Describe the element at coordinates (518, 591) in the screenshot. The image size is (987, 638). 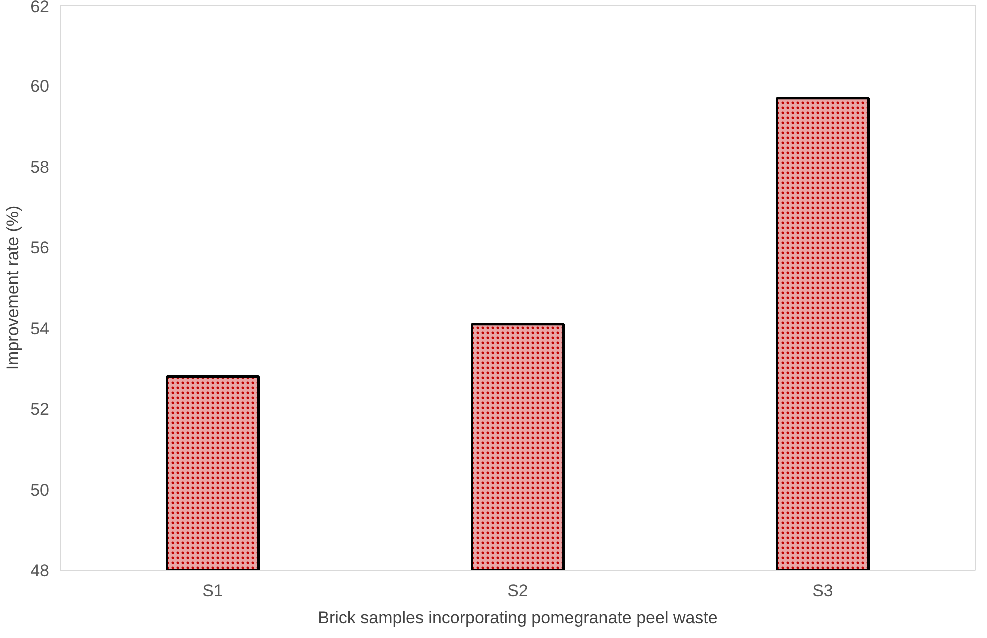
I see `x-tick-label: S2` at that location.